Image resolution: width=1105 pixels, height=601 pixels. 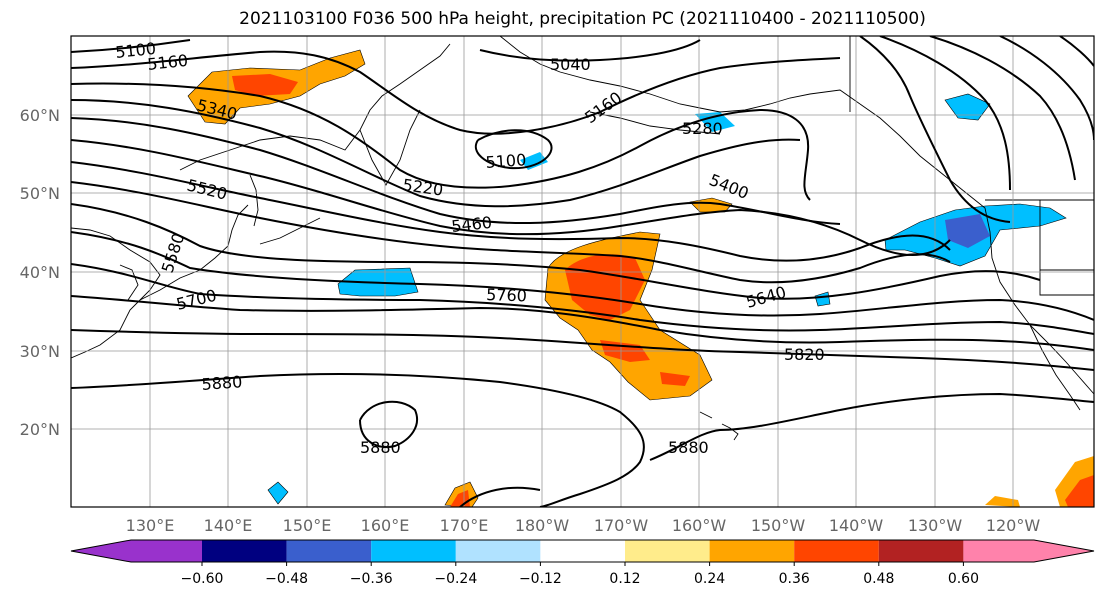 I want to click on colorbar-tick-label: −0.36, so click(x=371, y=579).